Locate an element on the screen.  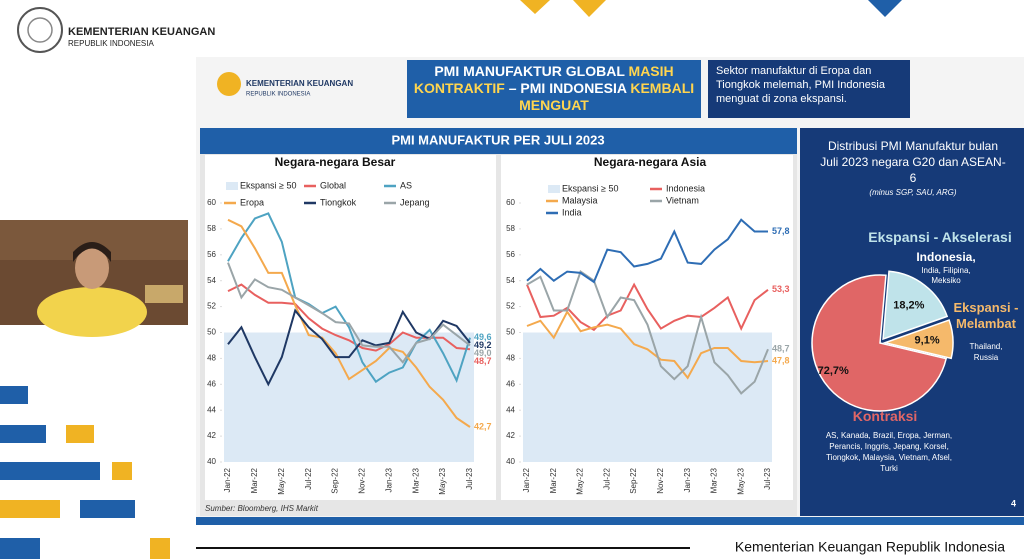
org-sub: REPUBLIK INDONESIA is located at coordinates (111, 43).